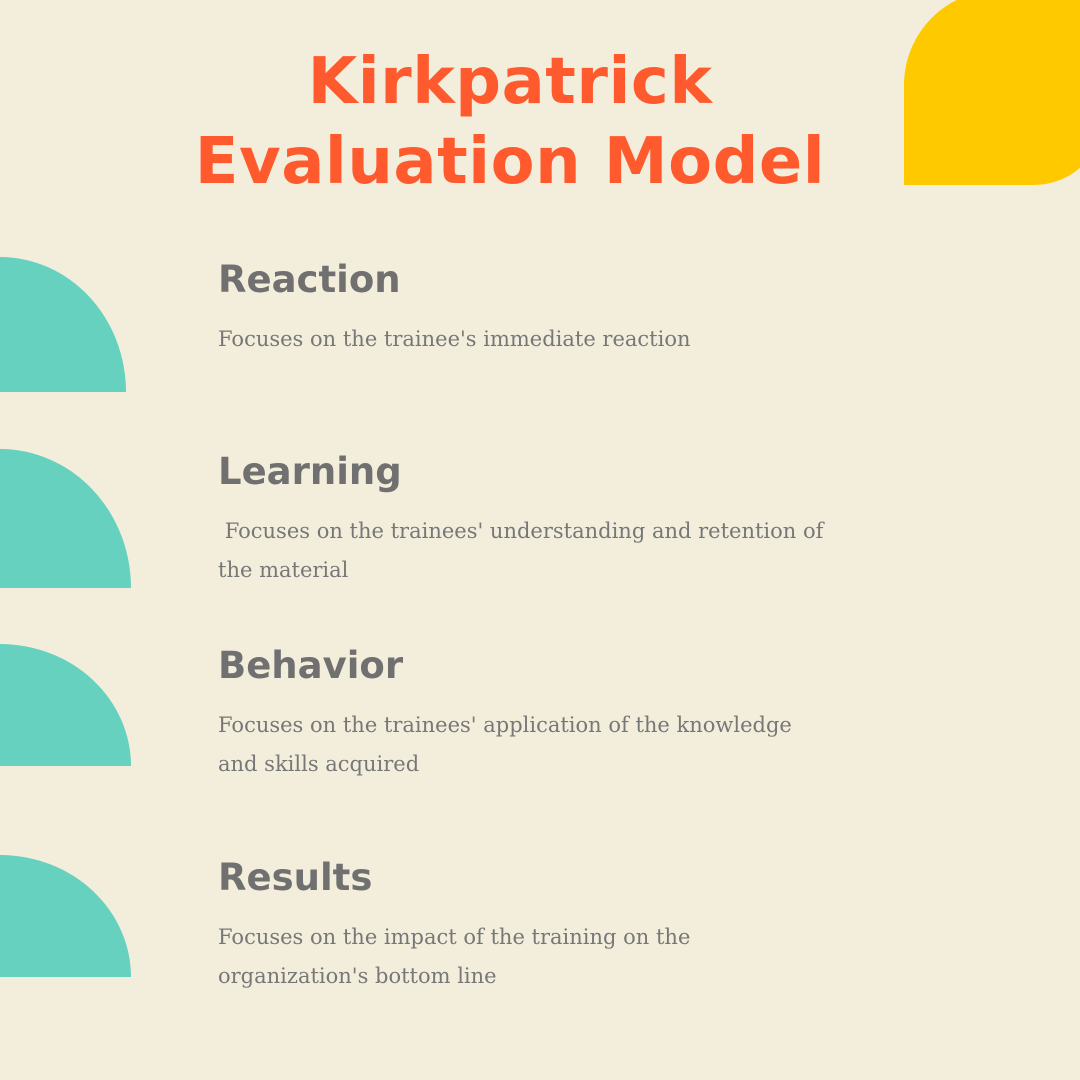 This screenshot has height=1080, width=1080. What do you see at coordinates (992, 92) in the screenshot?
I see `yellow-decoration` at bounding box center [992, 92].